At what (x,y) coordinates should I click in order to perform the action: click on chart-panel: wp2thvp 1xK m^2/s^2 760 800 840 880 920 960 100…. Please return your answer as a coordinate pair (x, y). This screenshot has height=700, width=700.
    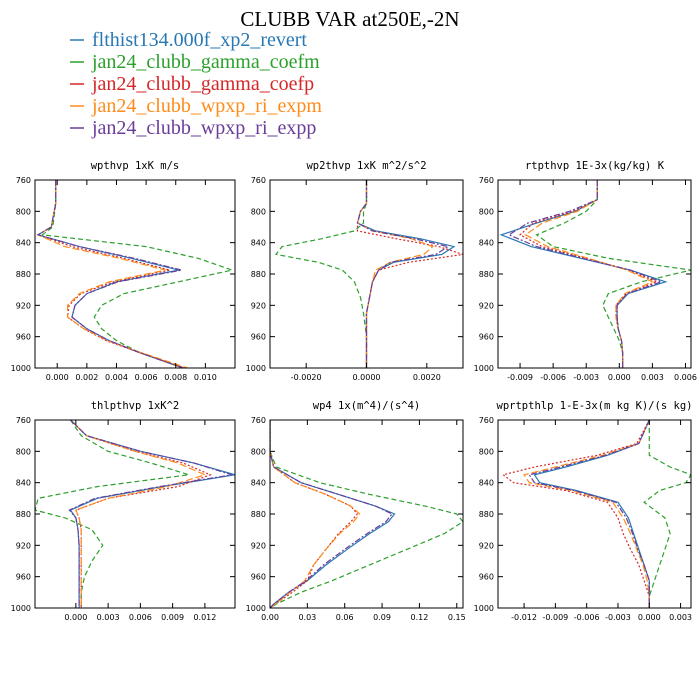
    Looking at the image, I should click on (355, 271).